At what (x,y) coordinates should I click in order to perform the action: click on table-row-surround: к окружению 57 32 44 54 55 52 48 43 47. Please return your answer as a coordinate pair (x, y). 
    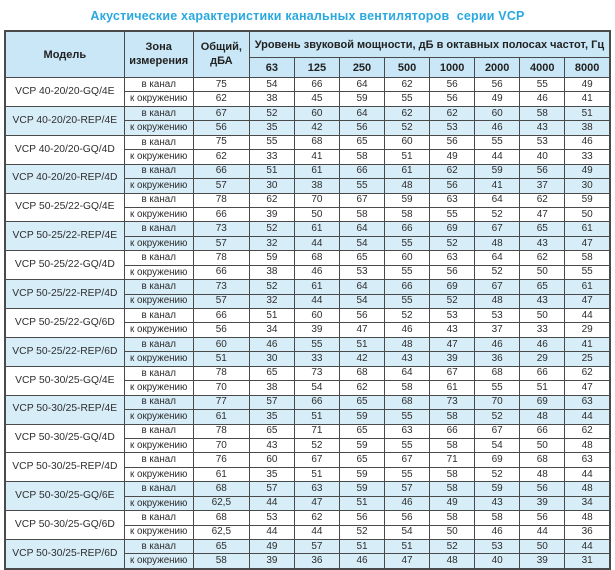
    Looking at the image, I should click on (308, 243).